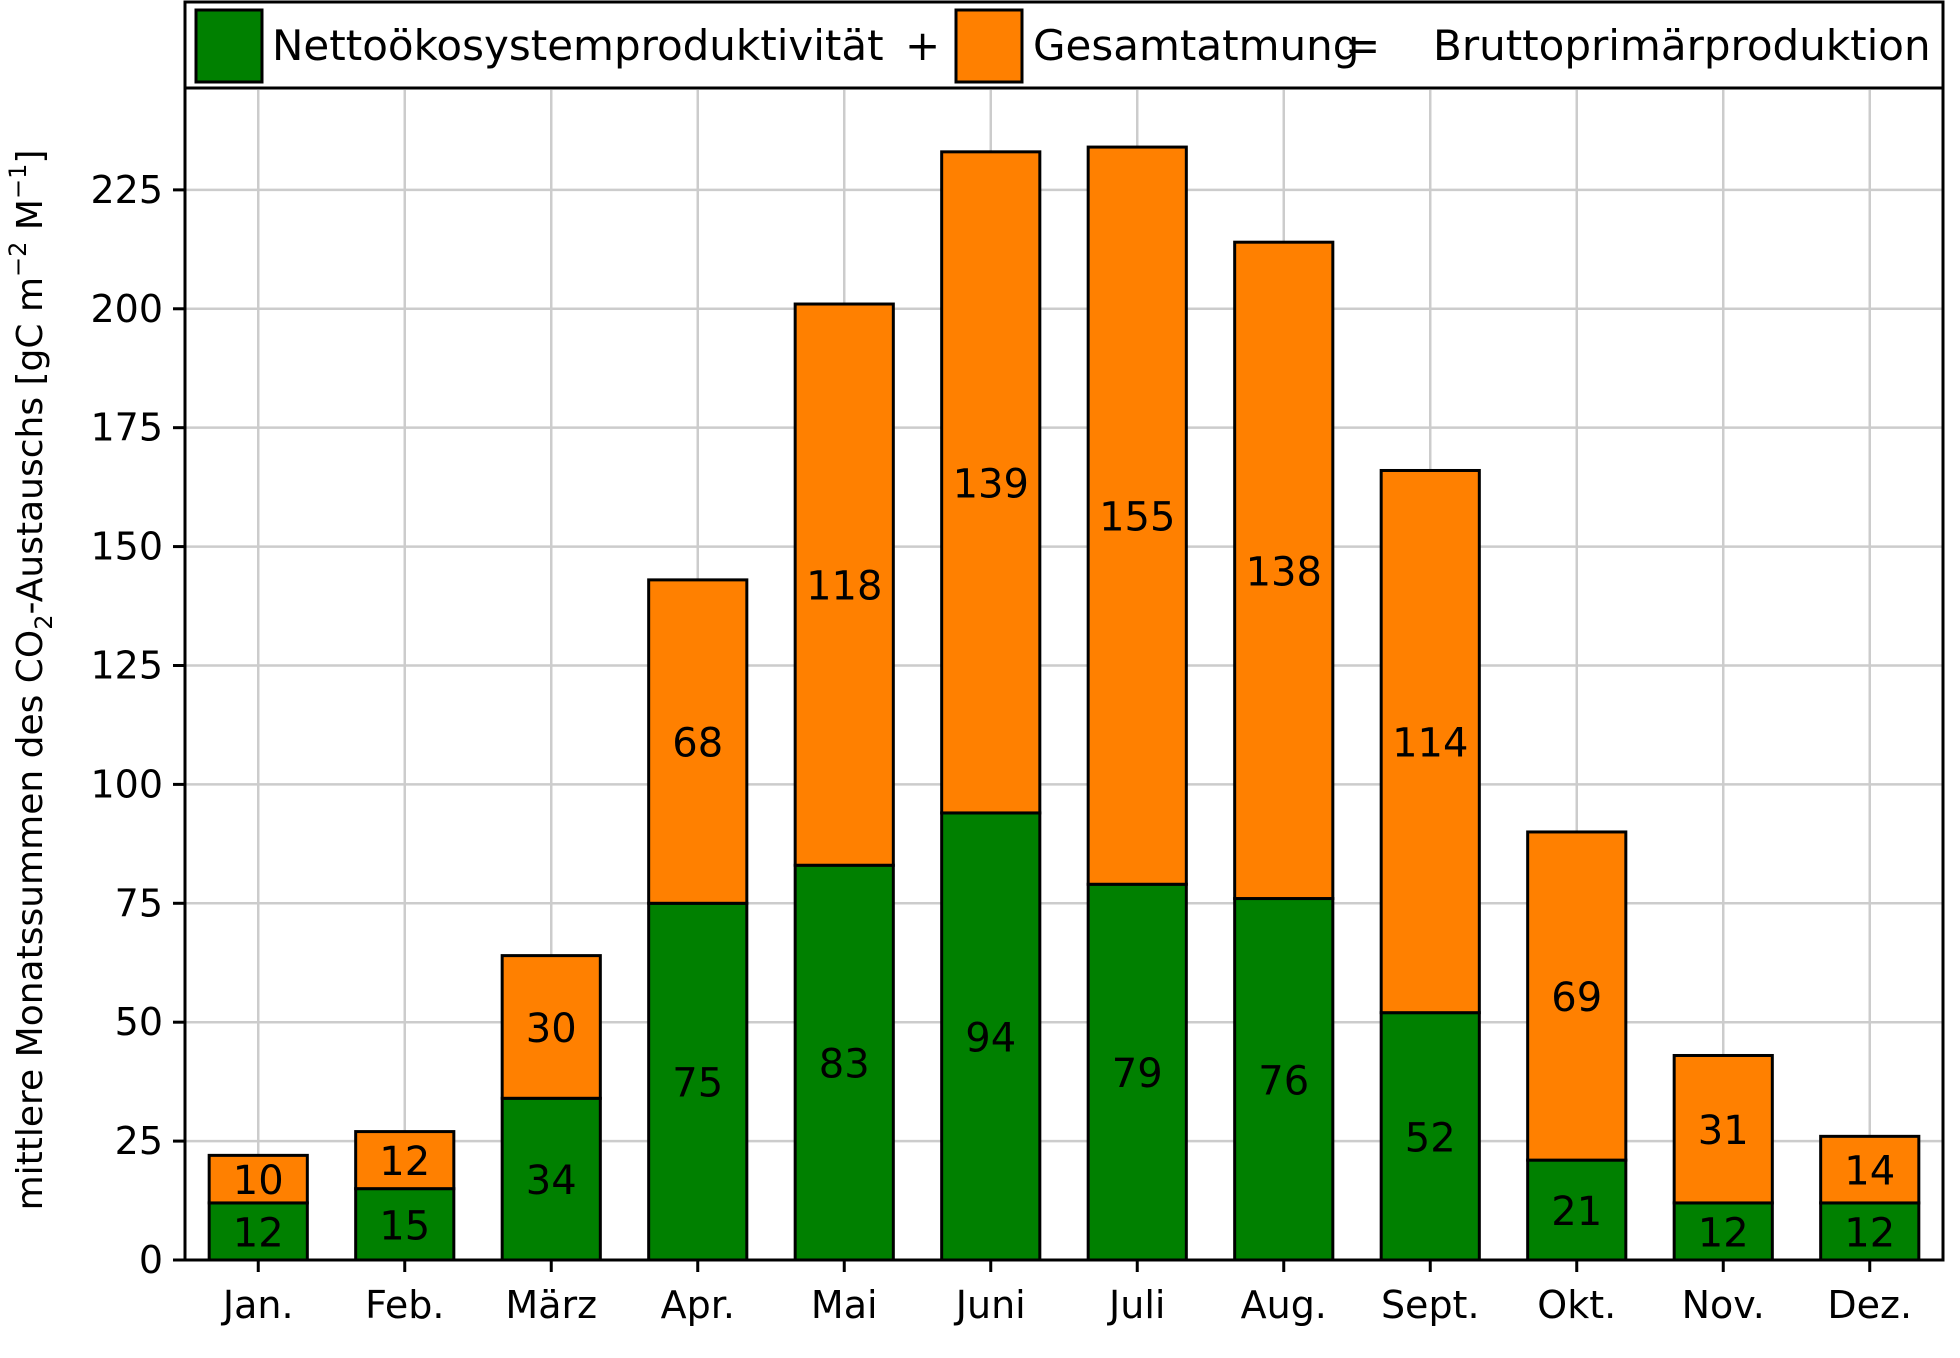 Image resolution: width=1960 pixels, height=1358 pixels. I want to click on x-tick-label: Aug., so click(1284, 1305).